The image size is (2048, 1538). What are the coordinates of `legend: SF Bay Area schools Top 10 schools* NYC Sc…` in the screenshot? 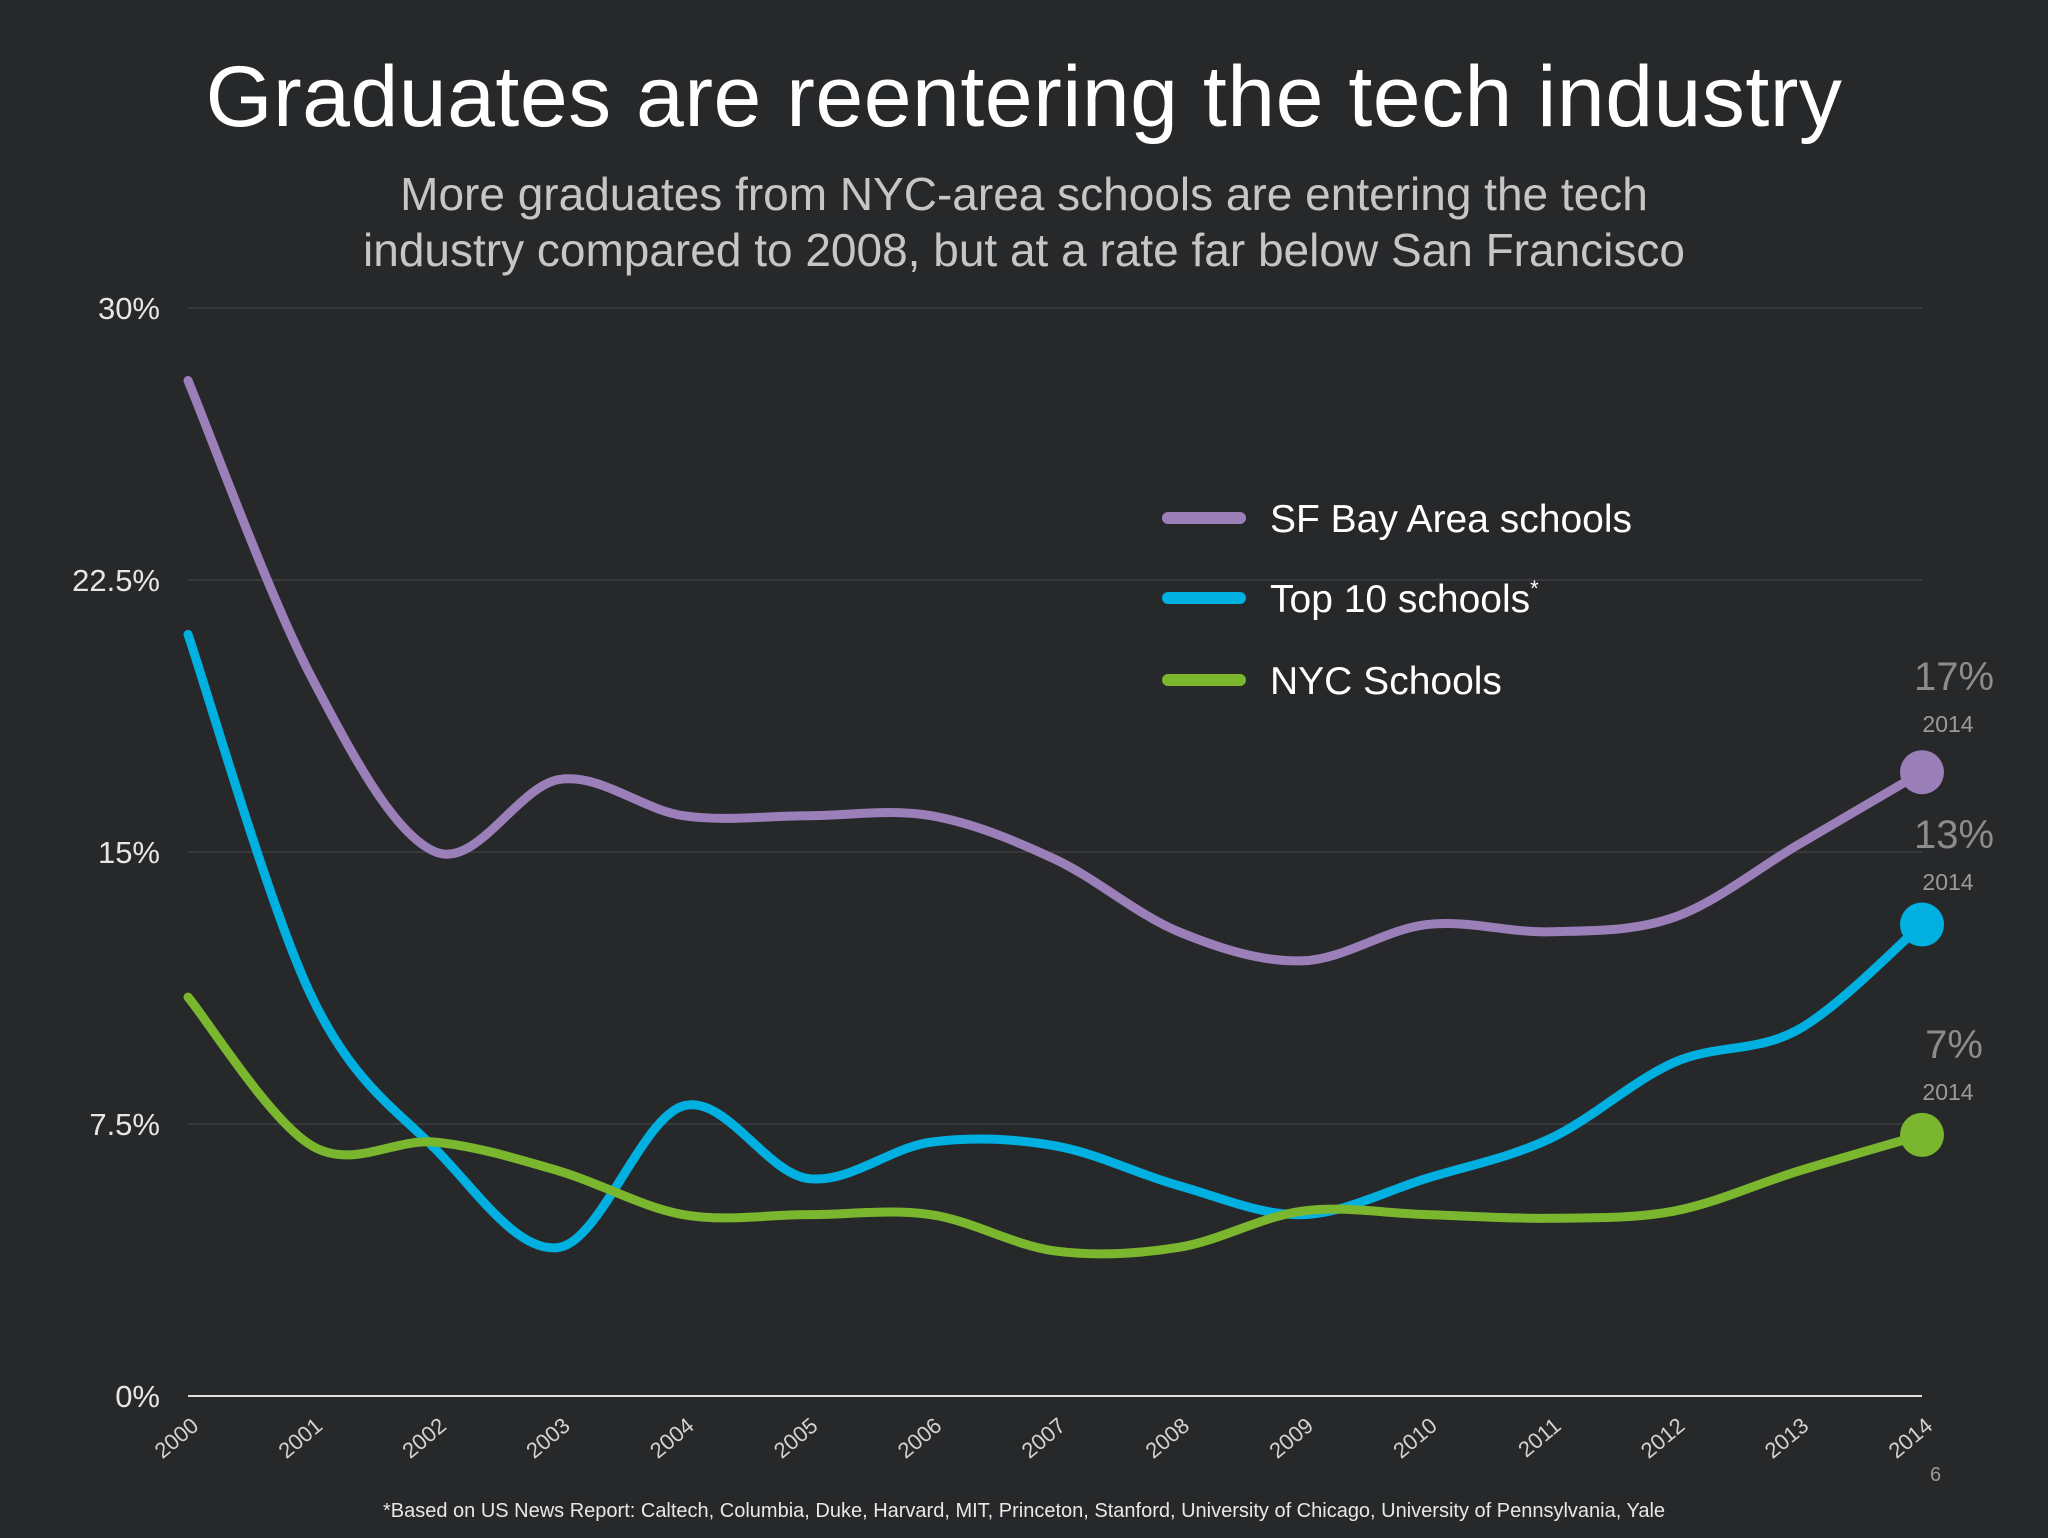 It's located at (1397, 600).